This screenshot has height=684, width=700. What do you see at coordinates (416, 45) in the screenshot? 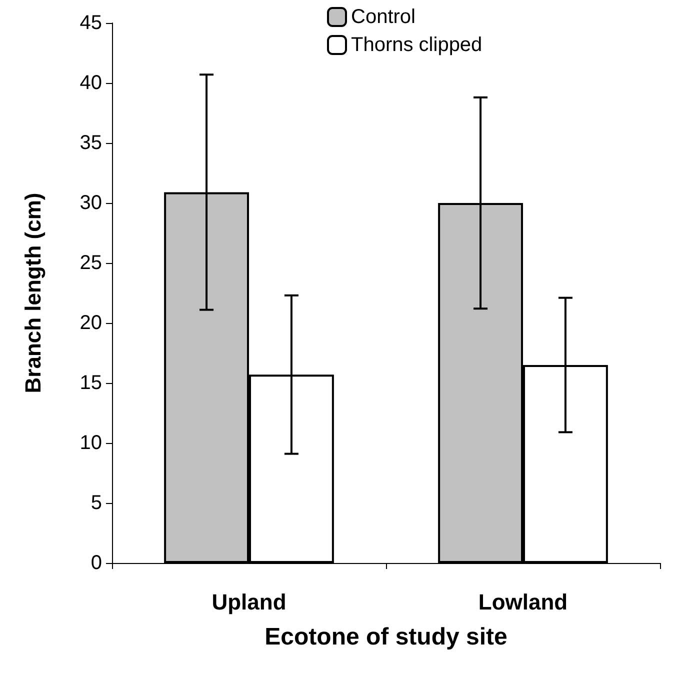
I see `legend-label: Thorns clipped` at bounding box center [416, 45].